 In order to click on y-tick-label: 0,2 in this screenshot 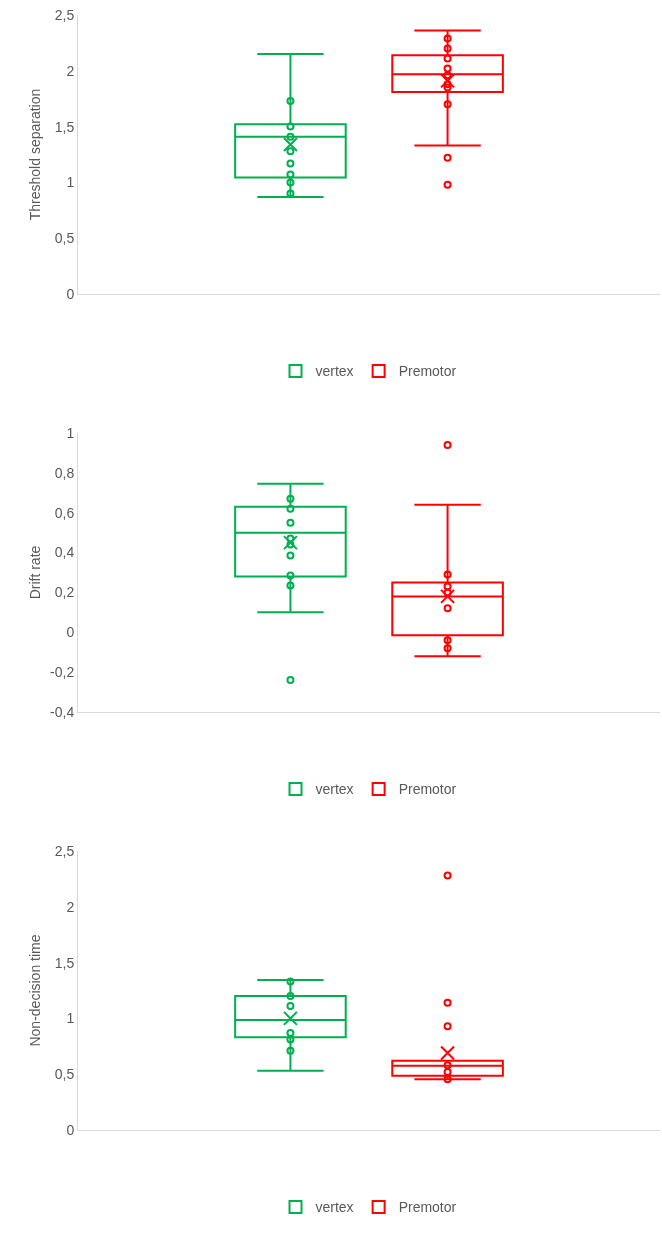, I will do `click(64, 592)`.